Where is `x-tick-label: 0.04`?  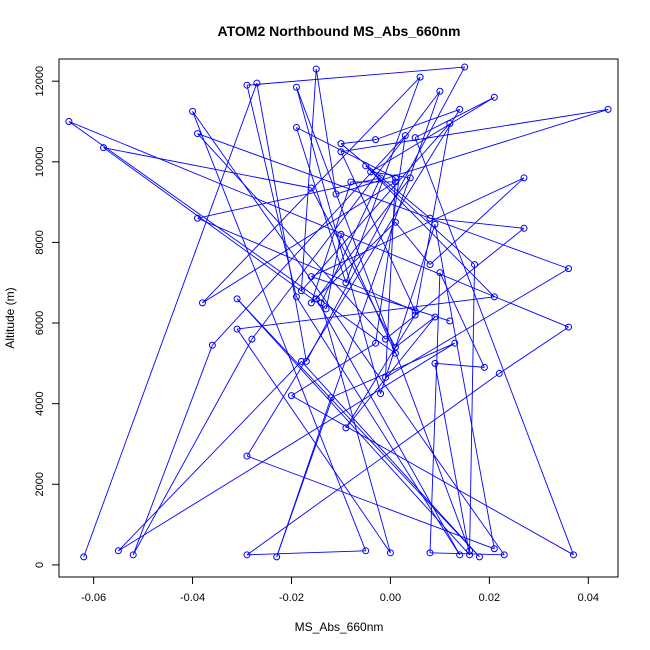 x-tick-label: 0.04 is located at coordinates (588, 598).